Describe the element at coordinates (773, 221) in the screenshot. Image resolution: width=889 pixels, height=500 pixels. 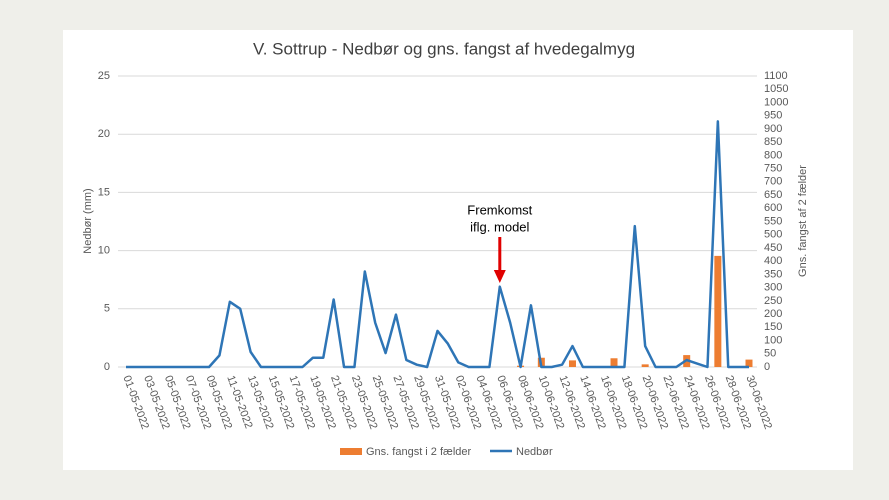
I see `y2-tick-label: 550` at that location.